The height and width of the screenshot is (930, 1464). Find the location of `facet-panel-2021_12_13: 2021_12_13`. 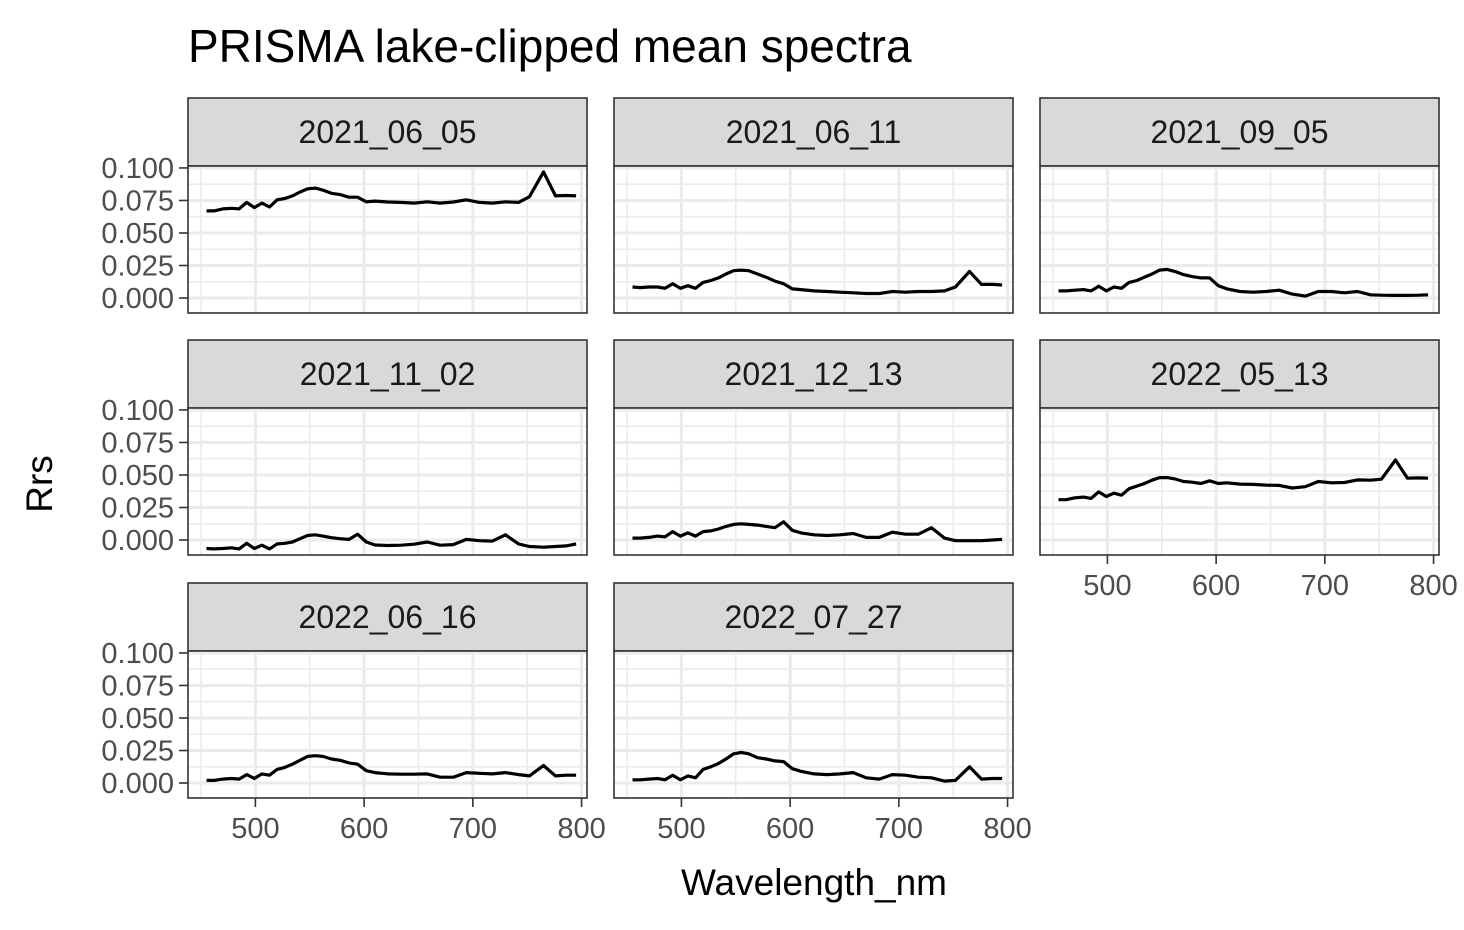

facet-panel-2021_12_13: 2021_12_13 is located at coordinates (813, 447).